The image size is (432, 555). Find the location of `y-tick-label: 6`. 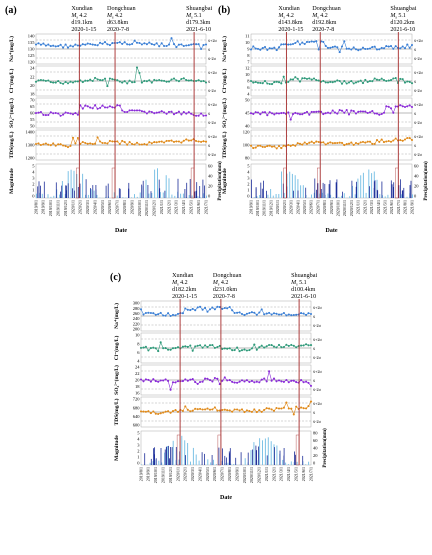

y-tick-label: 6 is located at coordinates (138, 352).